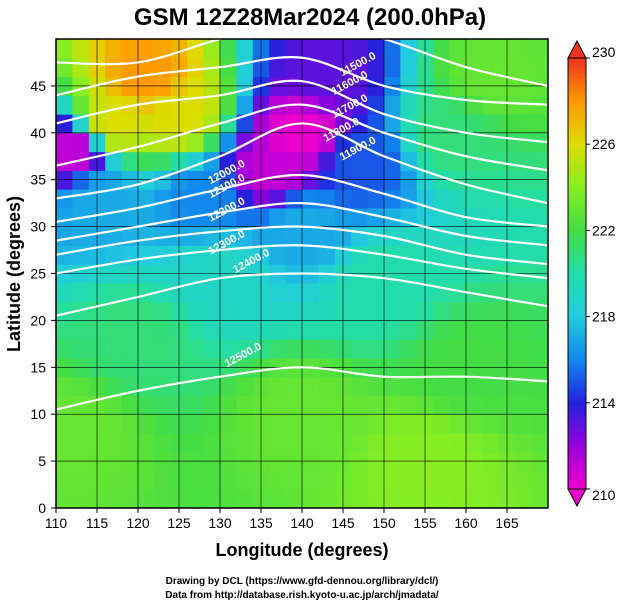  Describe the element at coordinates (42, 508) in the screenshot. I see `y-tick-label: 0` at that location.